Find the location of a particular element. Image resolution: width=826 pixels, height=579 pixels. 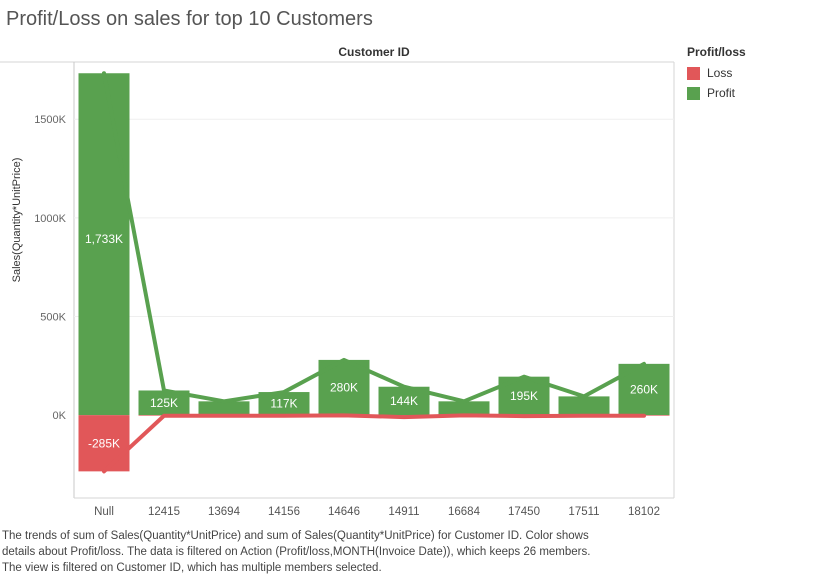

x-tick-label: 14911 is located at coordinates (403, 512).